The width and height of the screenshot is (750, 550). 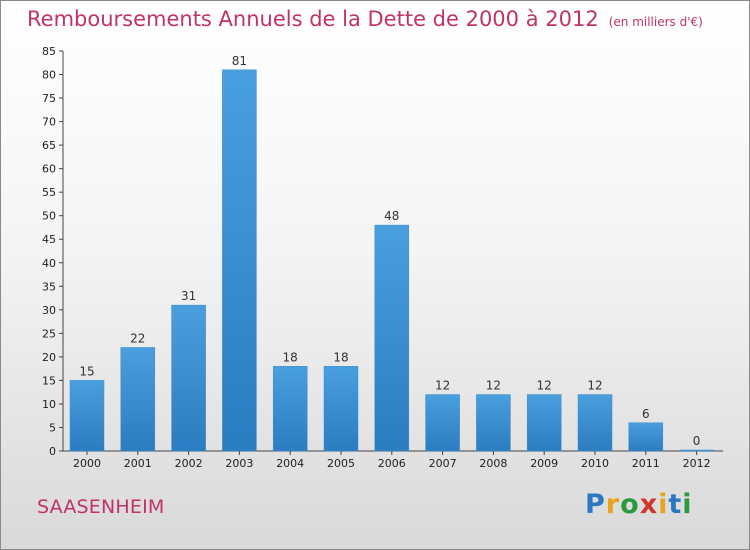 What do you see at coordinates (646, 414) in the screenshot?
I see `data-label-2011: 6` at bounding box center [646, 414].